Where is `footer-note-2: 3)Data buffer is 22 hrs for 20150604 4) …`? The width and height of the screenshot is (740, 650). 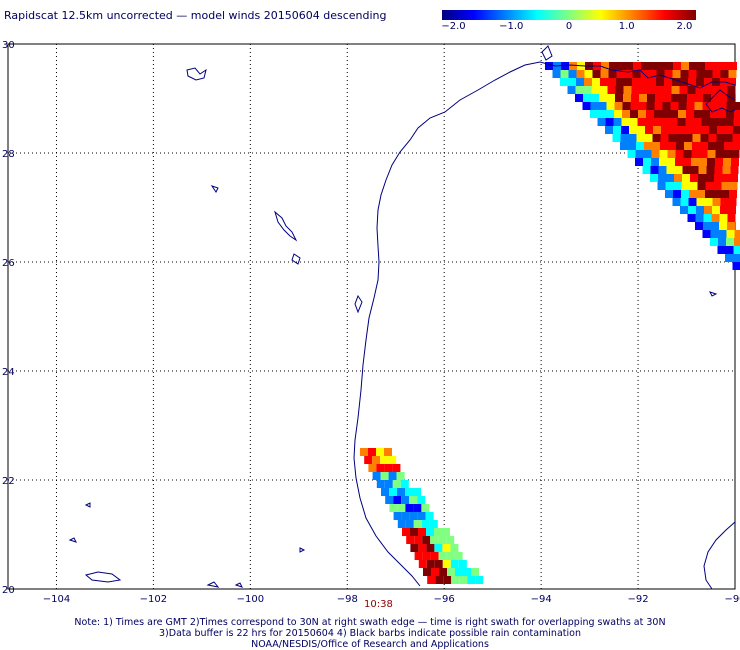
footer-note-2: 3)Data buffer is 22 hrs for 20150604 4) … is located at coordinates (370, 633).